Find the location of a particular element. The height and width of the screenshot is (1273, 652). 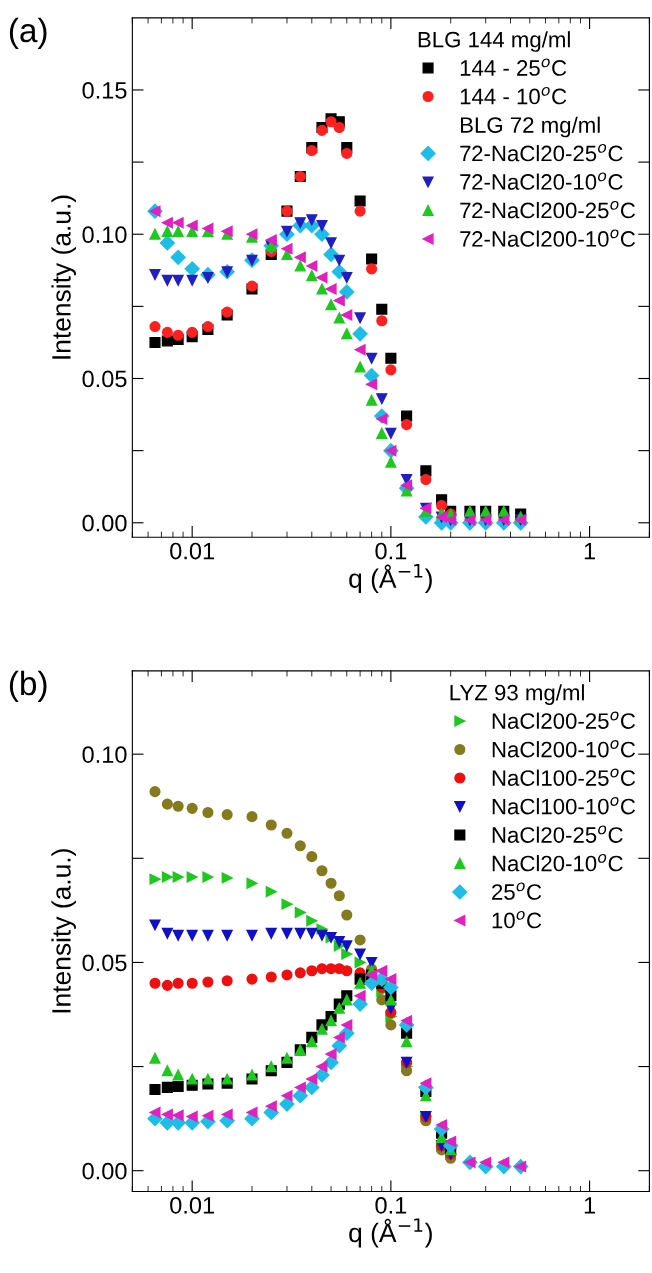

legend-label: NaCl200-10$^{o}$C is located at coordinates (564, 748).